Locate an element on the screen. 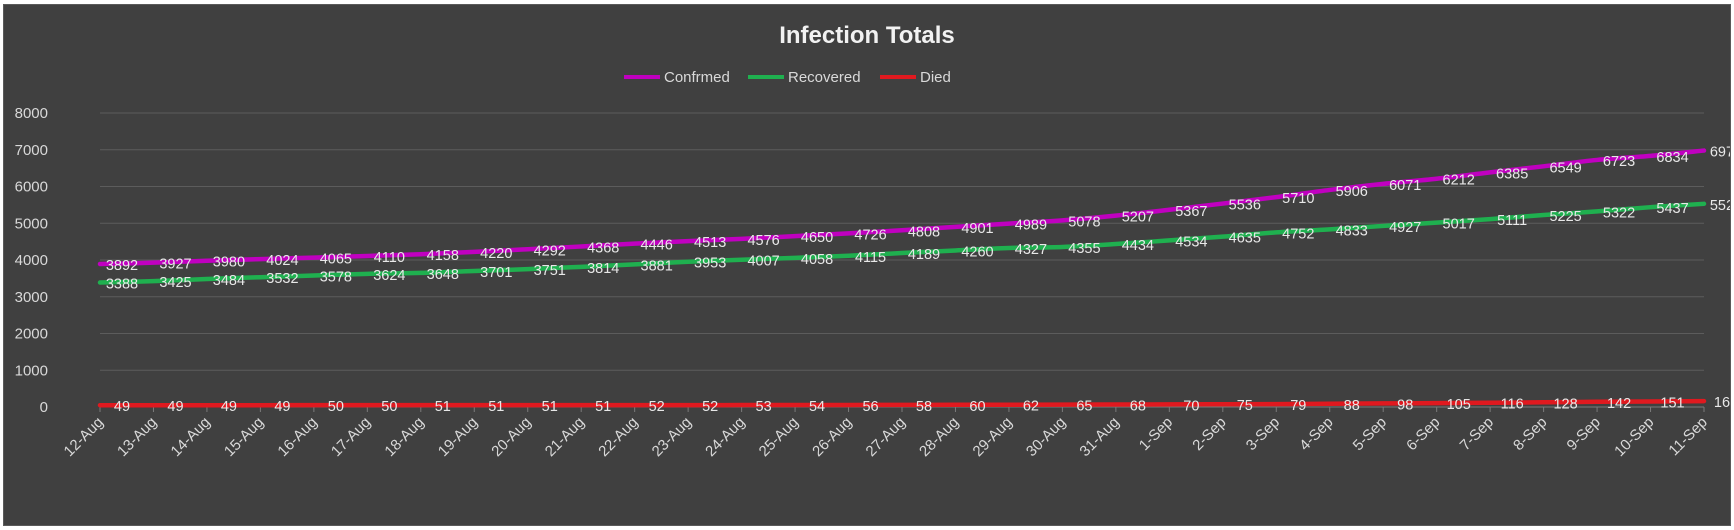 The image size is (1734, 530). x-tick-label: 22-Aug is located at coordinates (618, 437).